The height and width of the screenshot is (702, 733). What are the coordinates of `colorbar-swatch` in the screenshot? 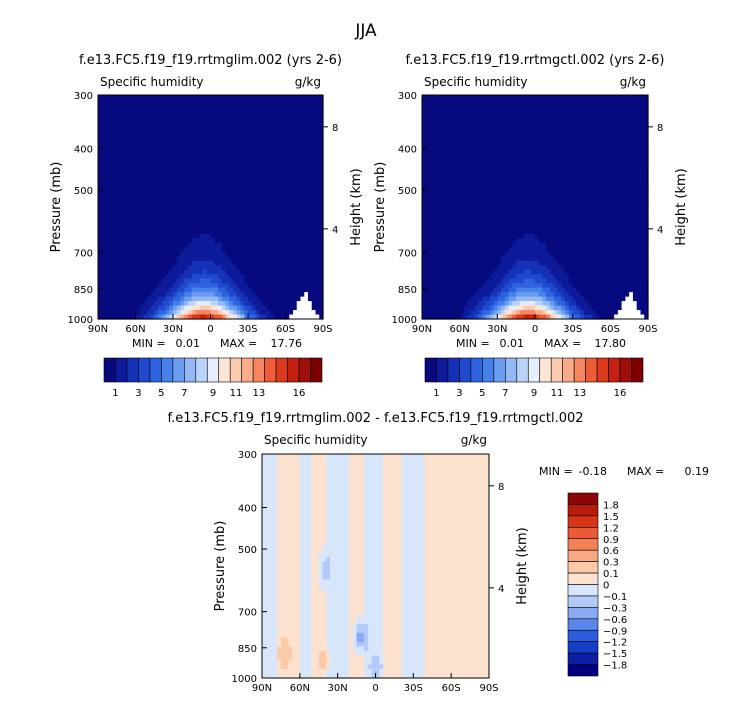 It's located at (121, 370).